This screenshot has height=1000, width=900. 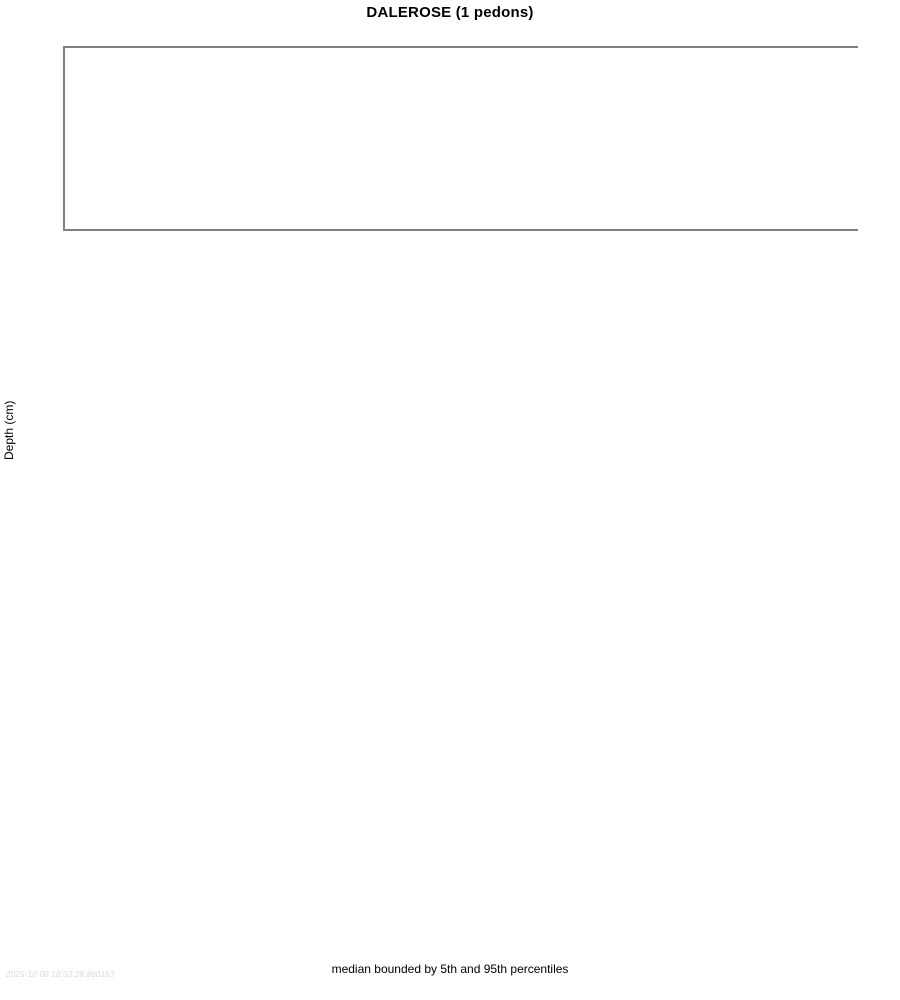 What do you see at coordinates (450, 12) in the screenshot?
I see `page-title: DALEROSE (1 pedons)` at bounding box center [450, 12].